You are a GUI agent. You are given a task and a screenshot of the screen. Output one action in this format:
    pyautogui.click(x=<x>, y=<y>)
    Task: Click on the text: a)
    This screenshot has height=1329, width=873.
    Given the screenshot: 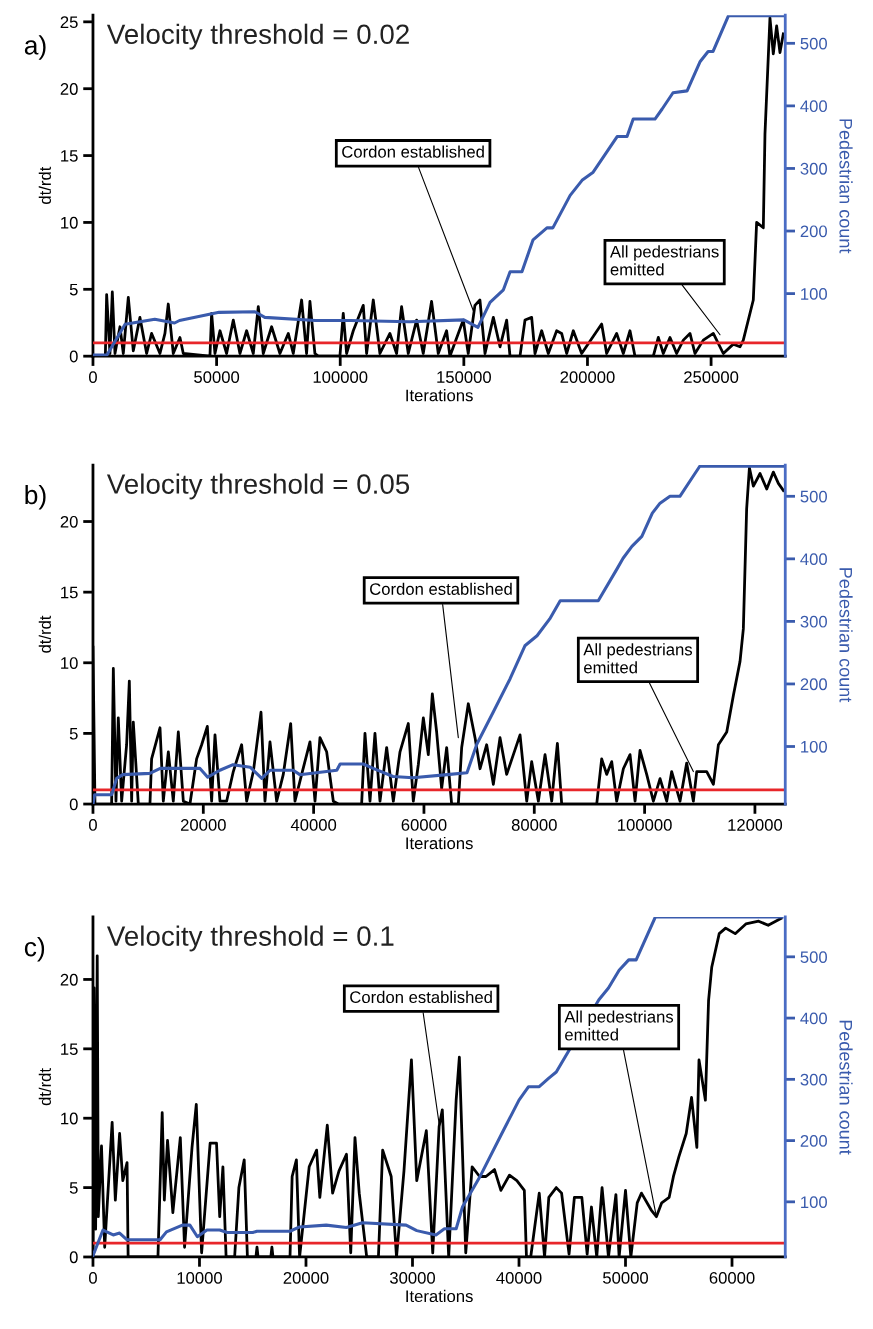 What is the action you would take?
    pyautogui.click(x=35, y=47)
    